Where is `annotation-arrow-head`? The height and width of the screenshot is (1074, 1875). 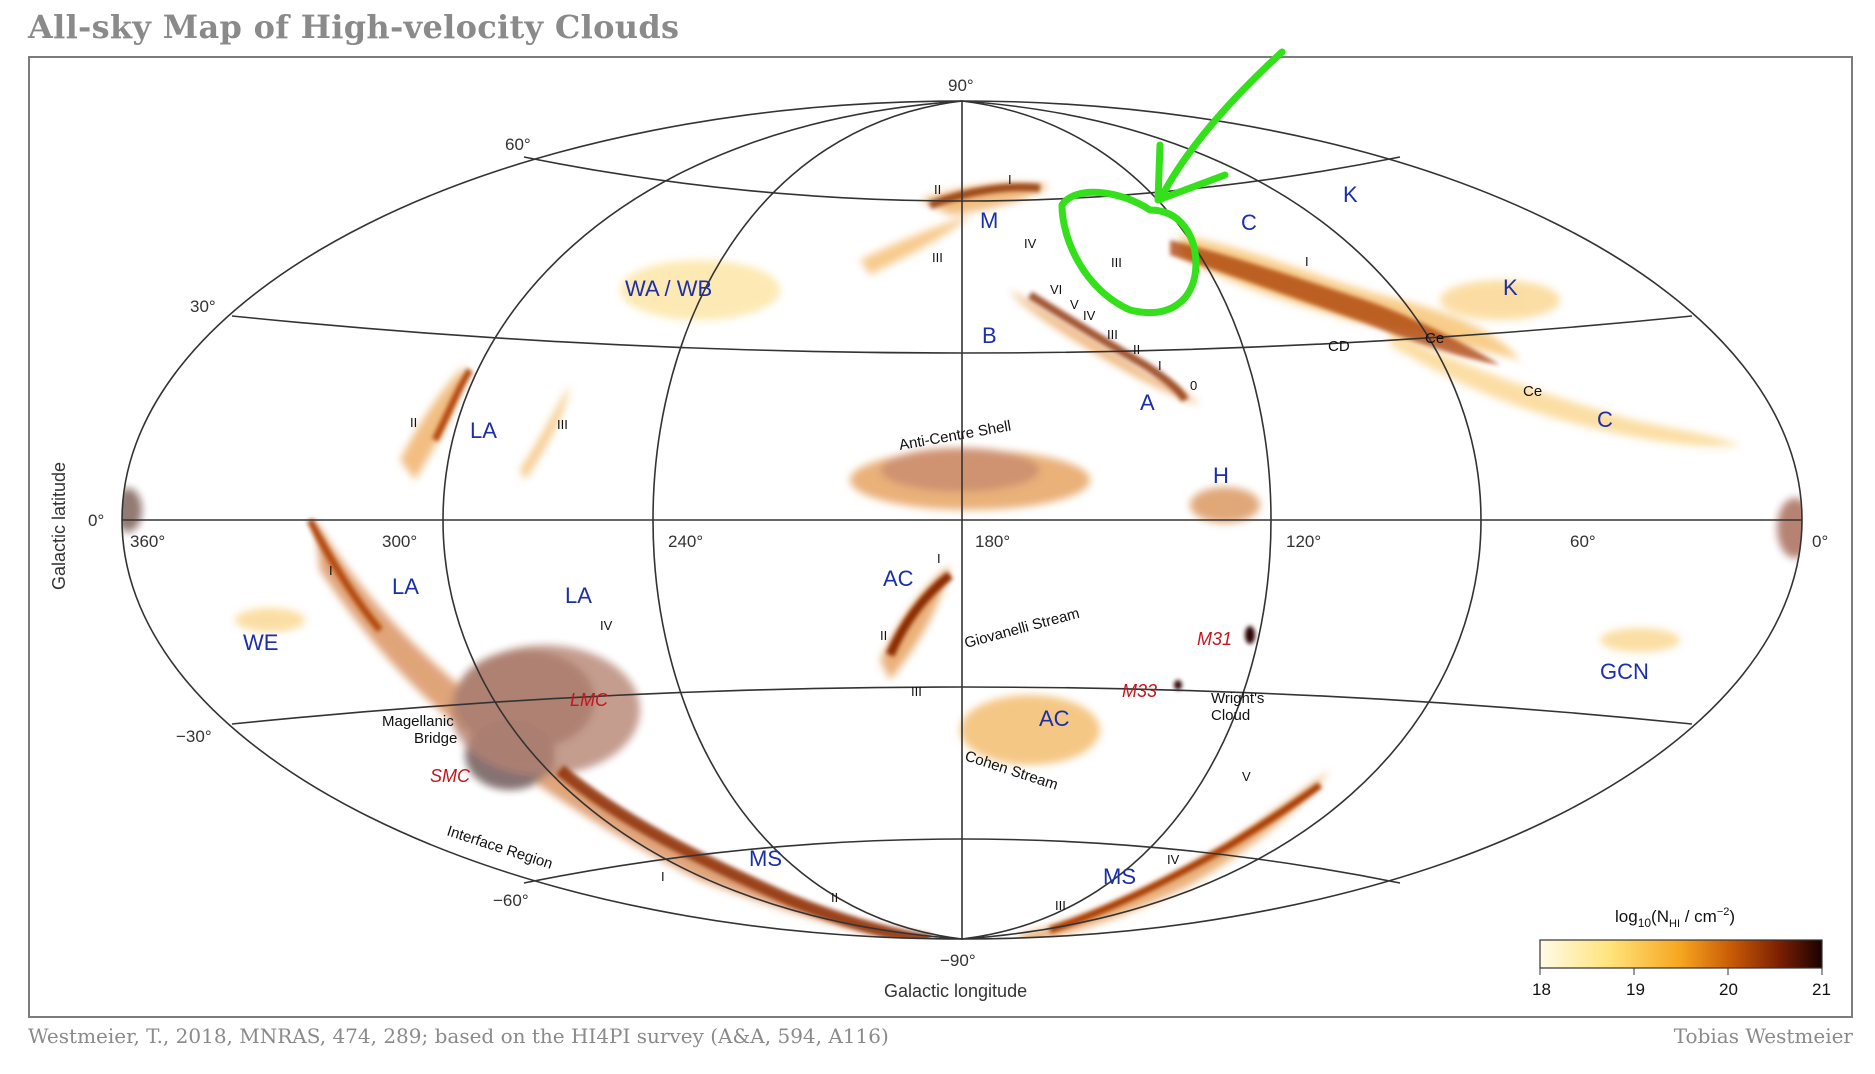
annotation-arrow-head is located at coordinates (1191, 172).